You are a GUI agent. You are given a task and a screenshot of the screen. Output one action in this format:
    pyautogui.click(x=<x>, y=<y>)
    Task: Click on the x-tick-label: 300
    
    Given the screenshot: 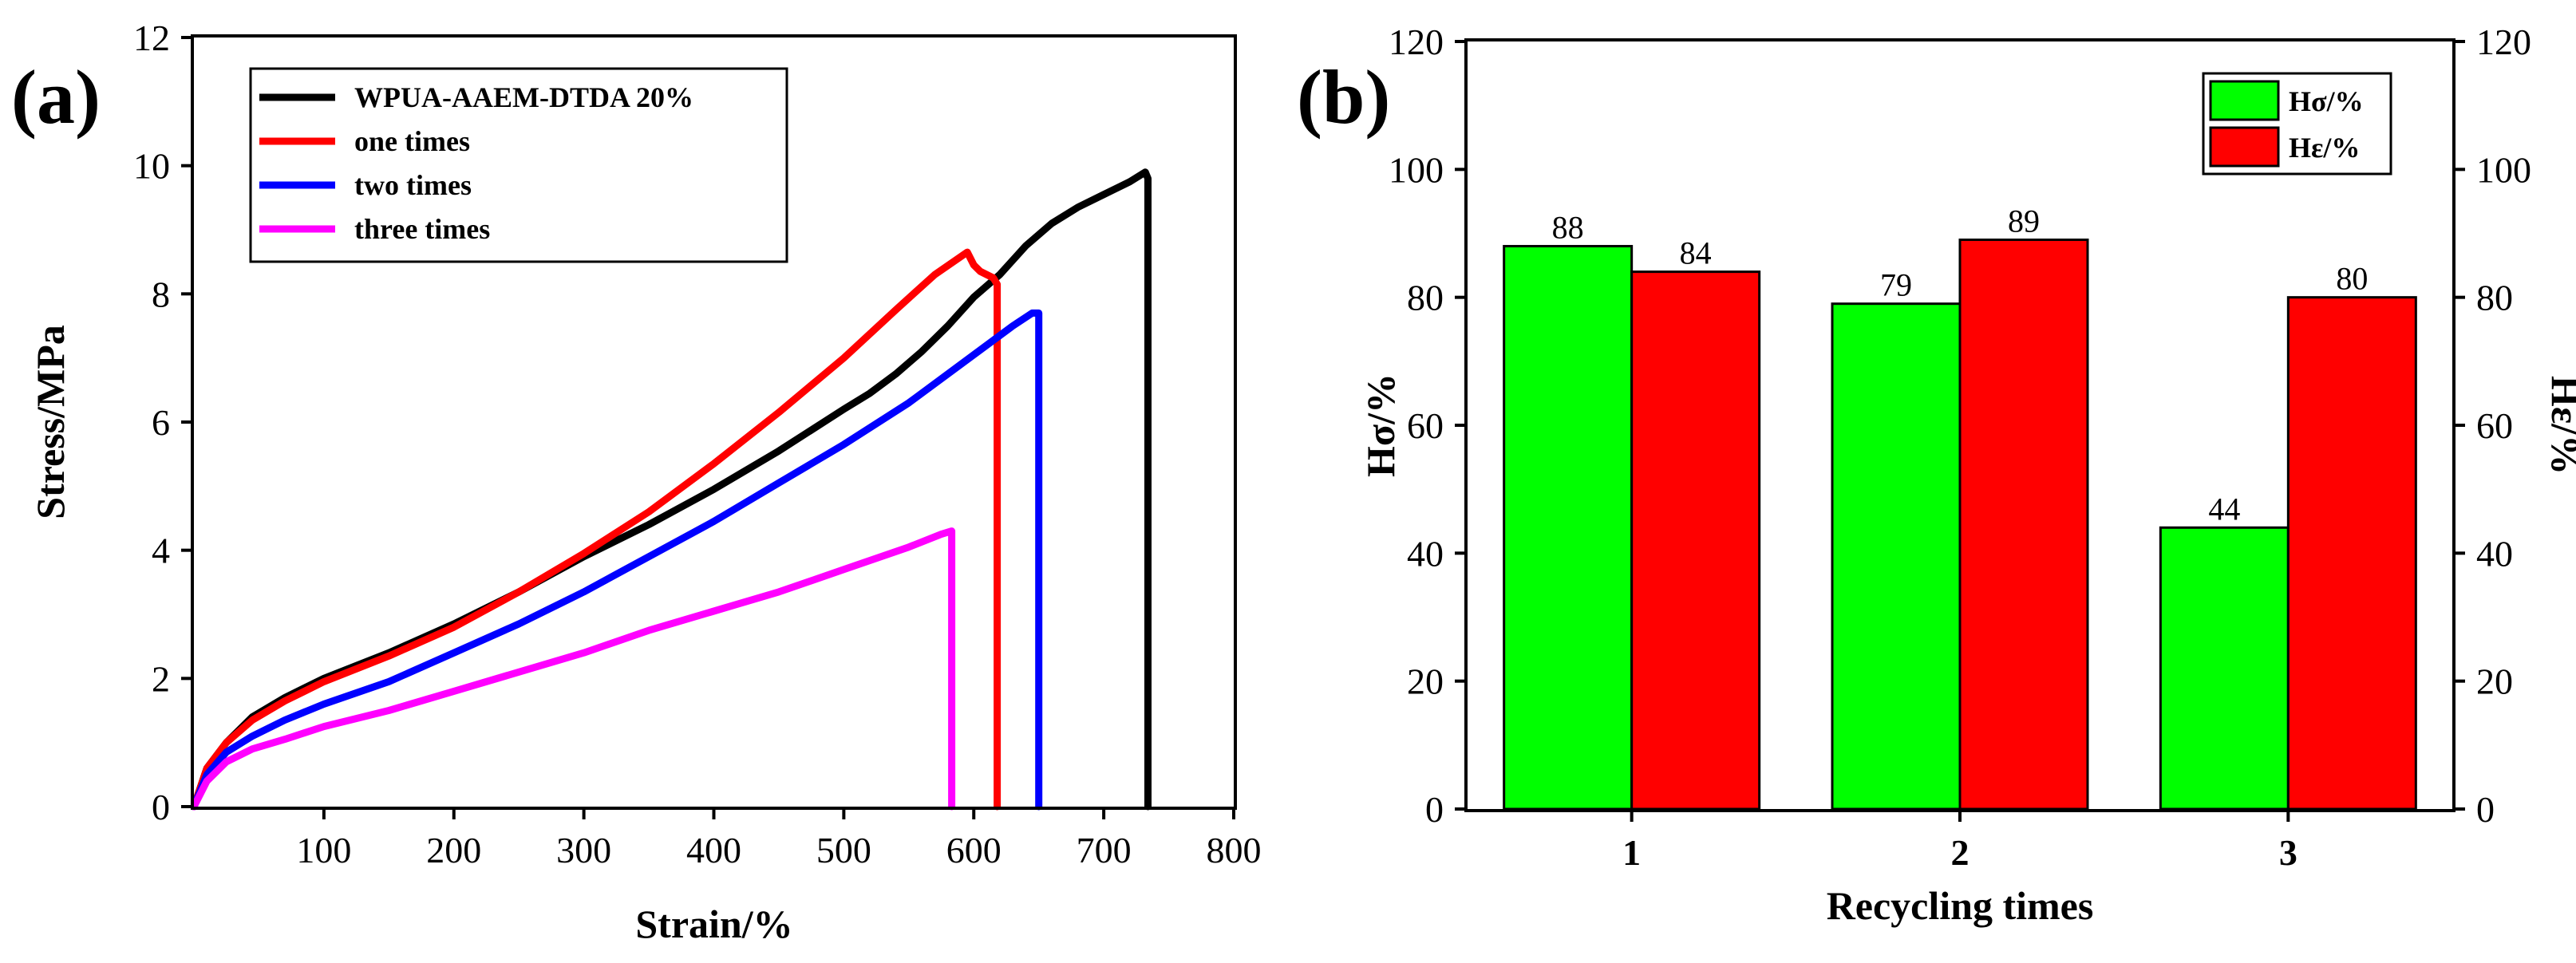 What is the action you would take?
    pyautogui.click(x=583, y=850)
    